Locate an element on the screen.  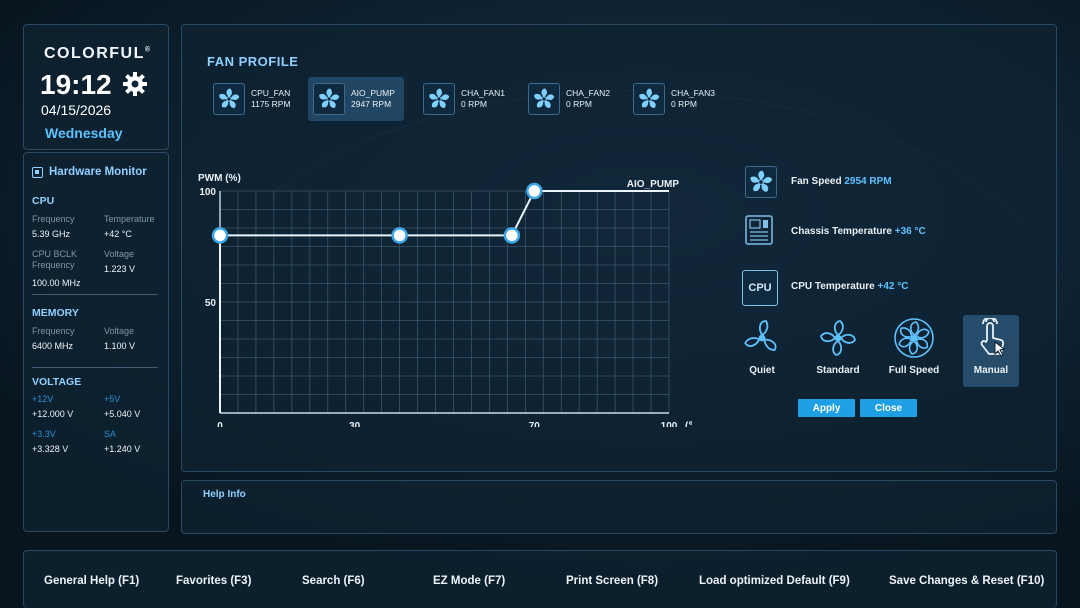
x-tick-label: 70 is located at coordinates (535, 424).